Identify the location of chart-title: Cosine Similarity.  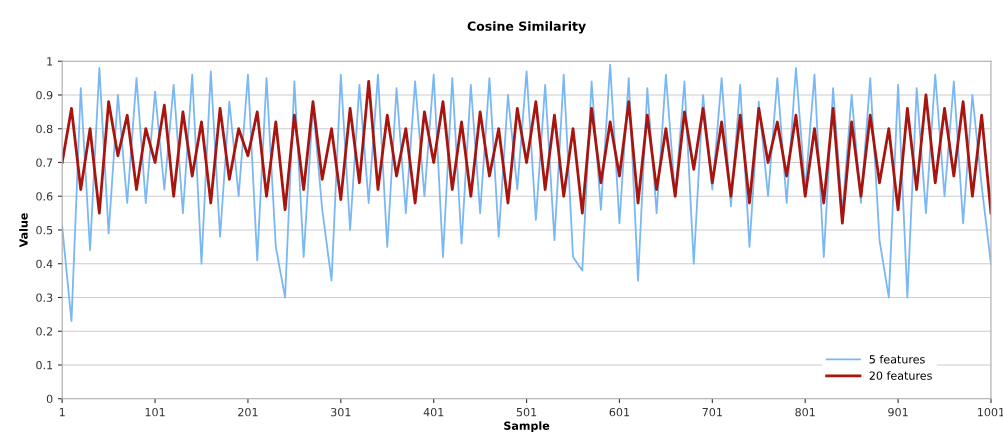
(526, 27).